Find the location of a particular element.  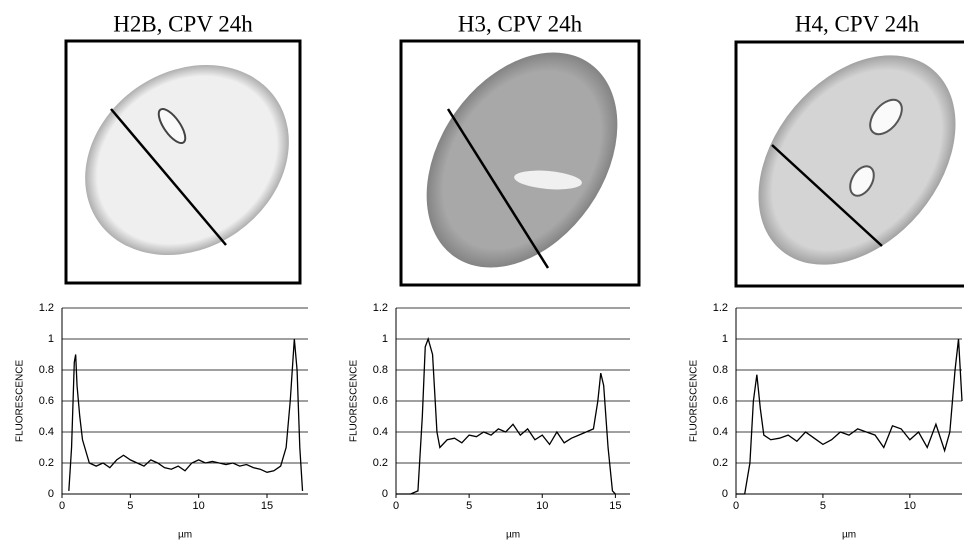

chart-title: H4, CPV 24h is located at coordinates (857, 23).